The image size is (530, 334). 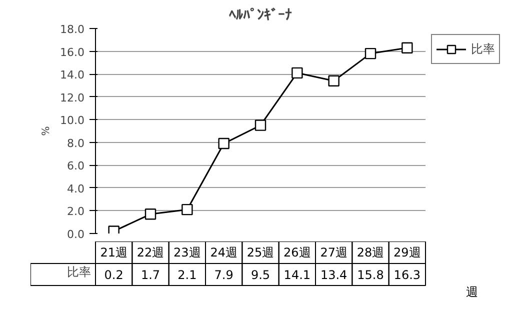 I want to click on text: 比率, so click(x=79, y=271).